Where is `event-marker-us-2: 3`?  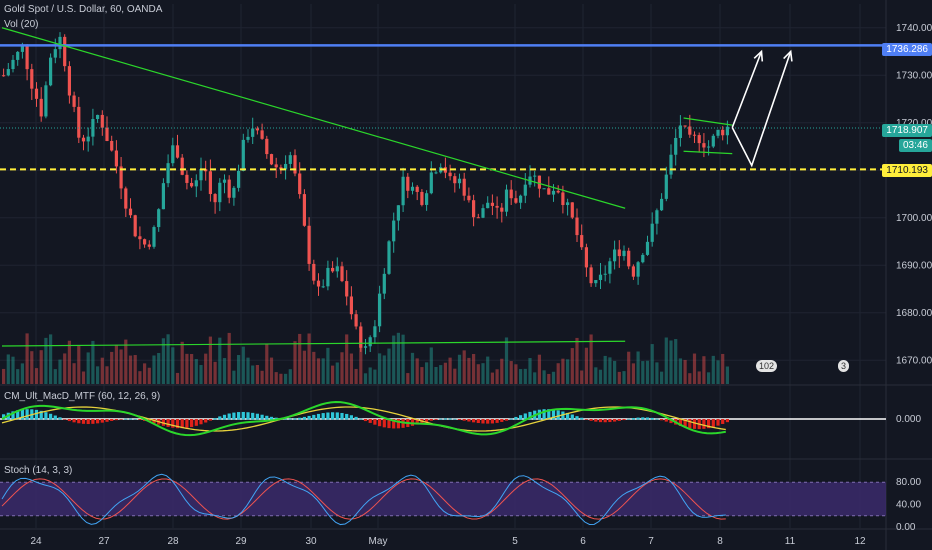 event-marker-us-2: 3 is located at coordinates (844, 366).